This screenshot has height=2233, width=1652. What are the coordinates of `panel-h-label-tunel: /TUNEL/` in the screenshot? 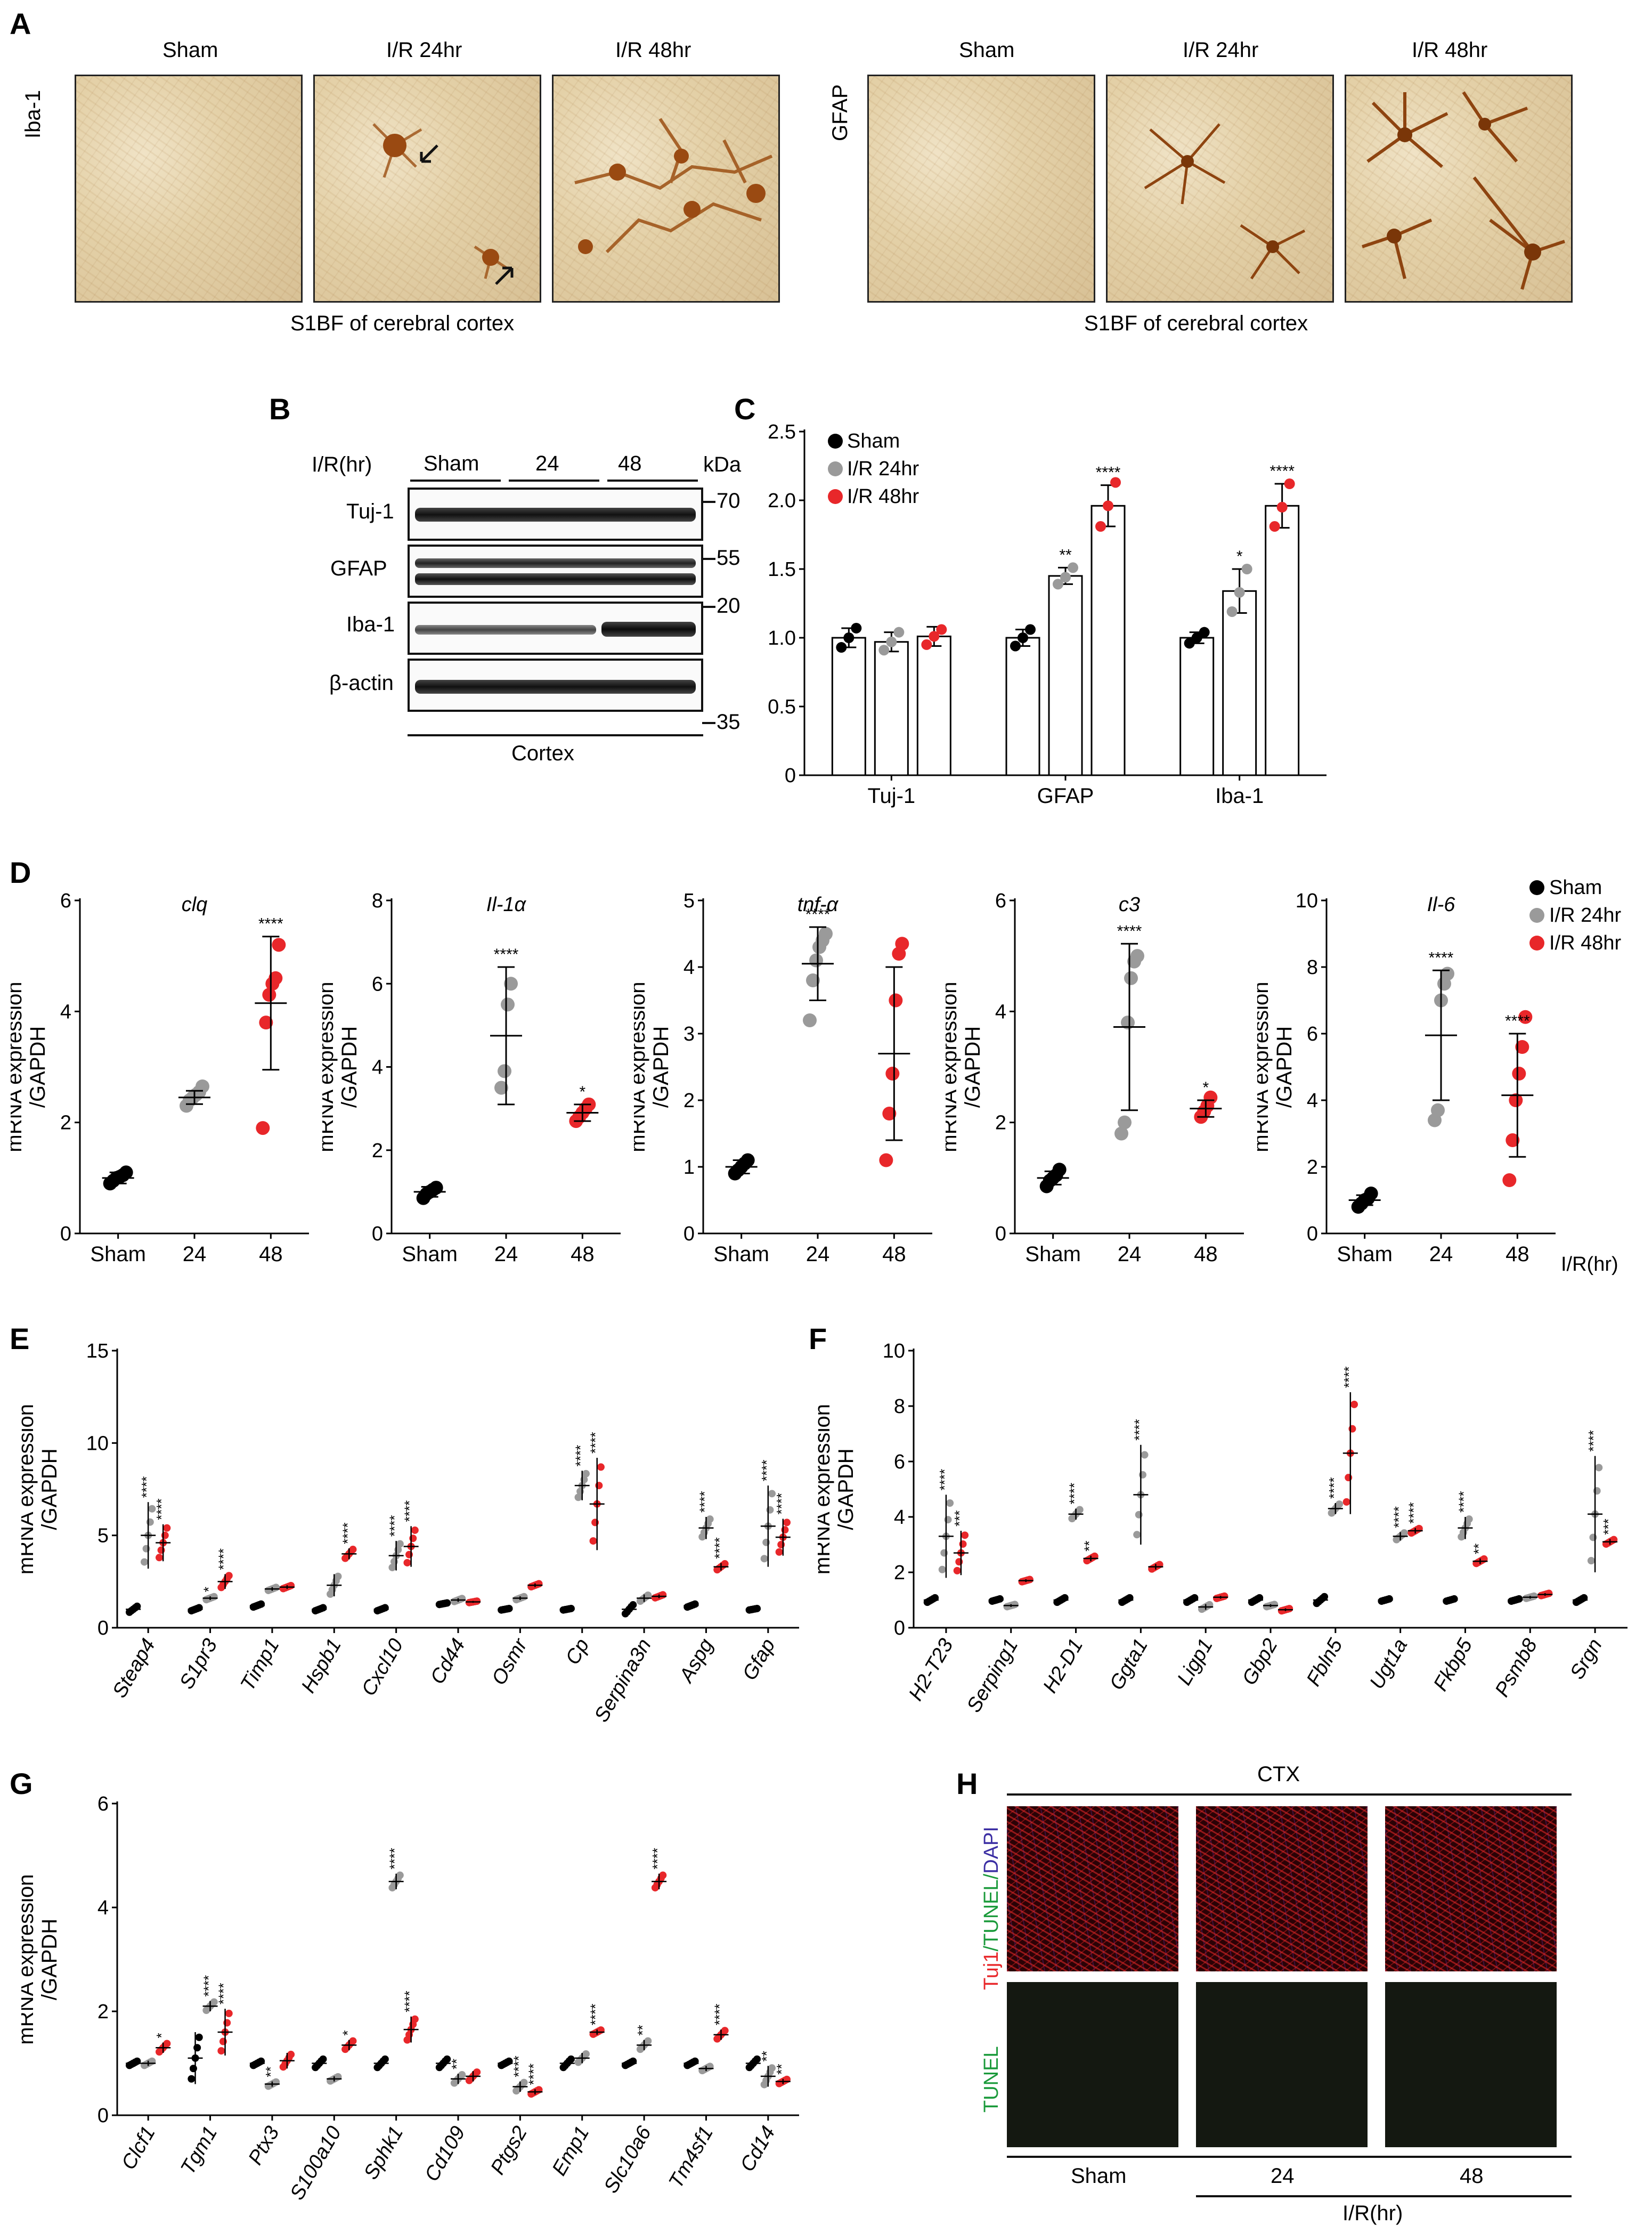 It's located at (991, 1912).